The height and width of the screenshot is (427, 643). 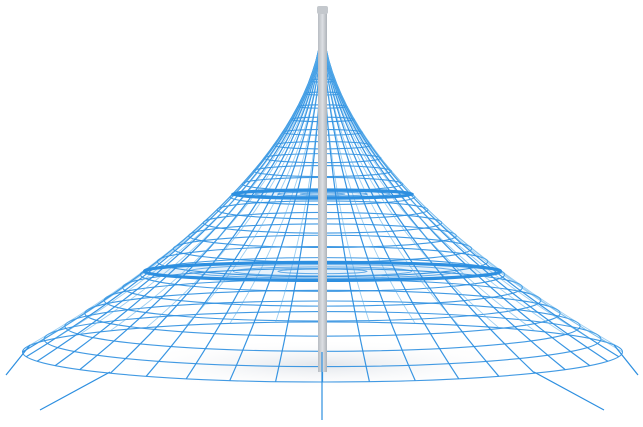 I want to click on central-mast, so click(x=322, y=189).